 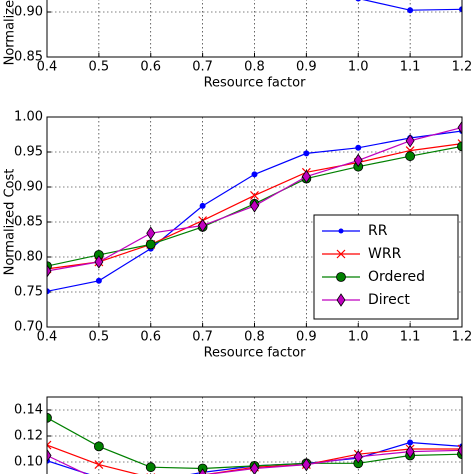 What do you see at coordinates (28, 436) in the screenshot?
I see `y-tick-label: 0.12` at bounding box center [28, 436].